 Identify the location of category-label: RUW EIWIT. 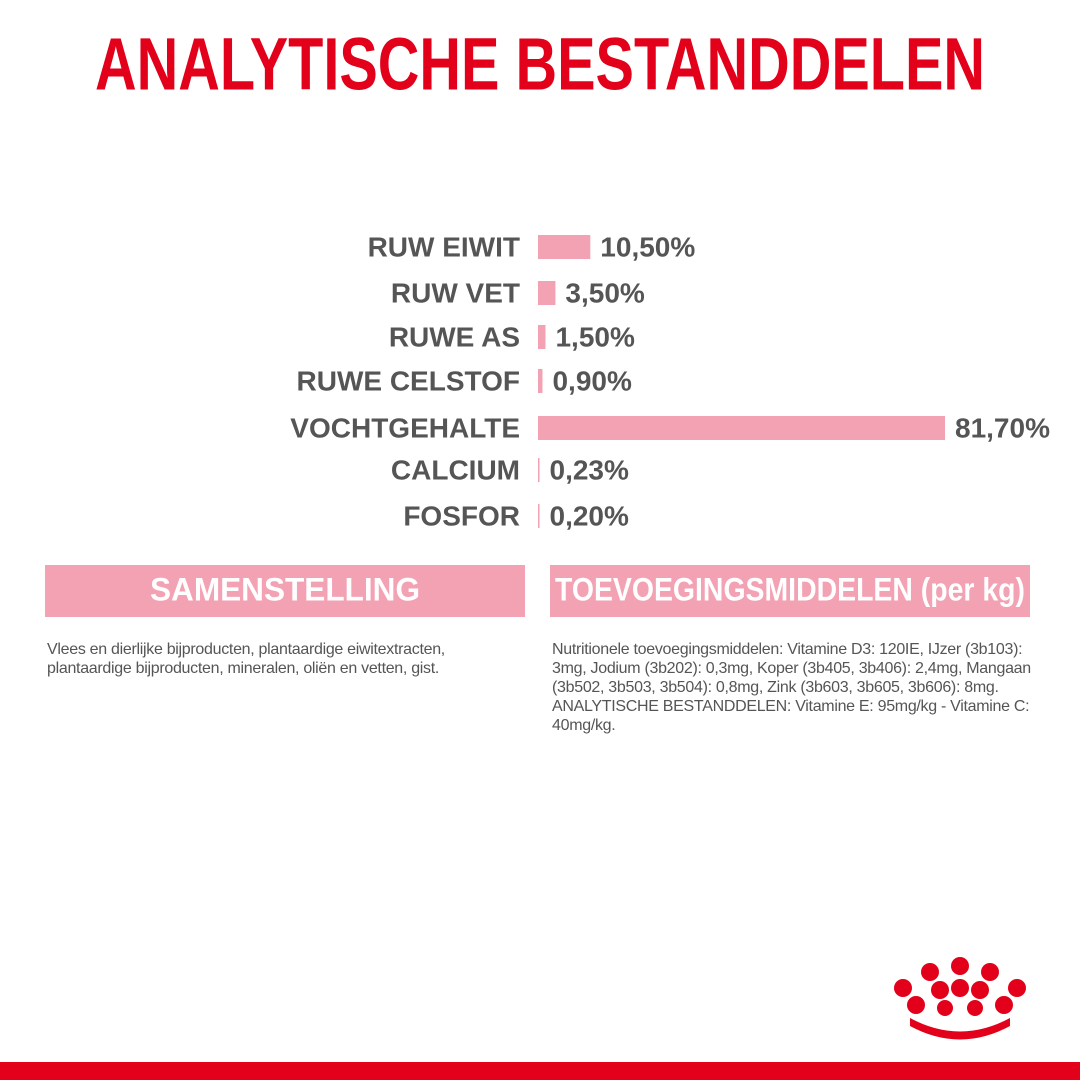
(444, 246).